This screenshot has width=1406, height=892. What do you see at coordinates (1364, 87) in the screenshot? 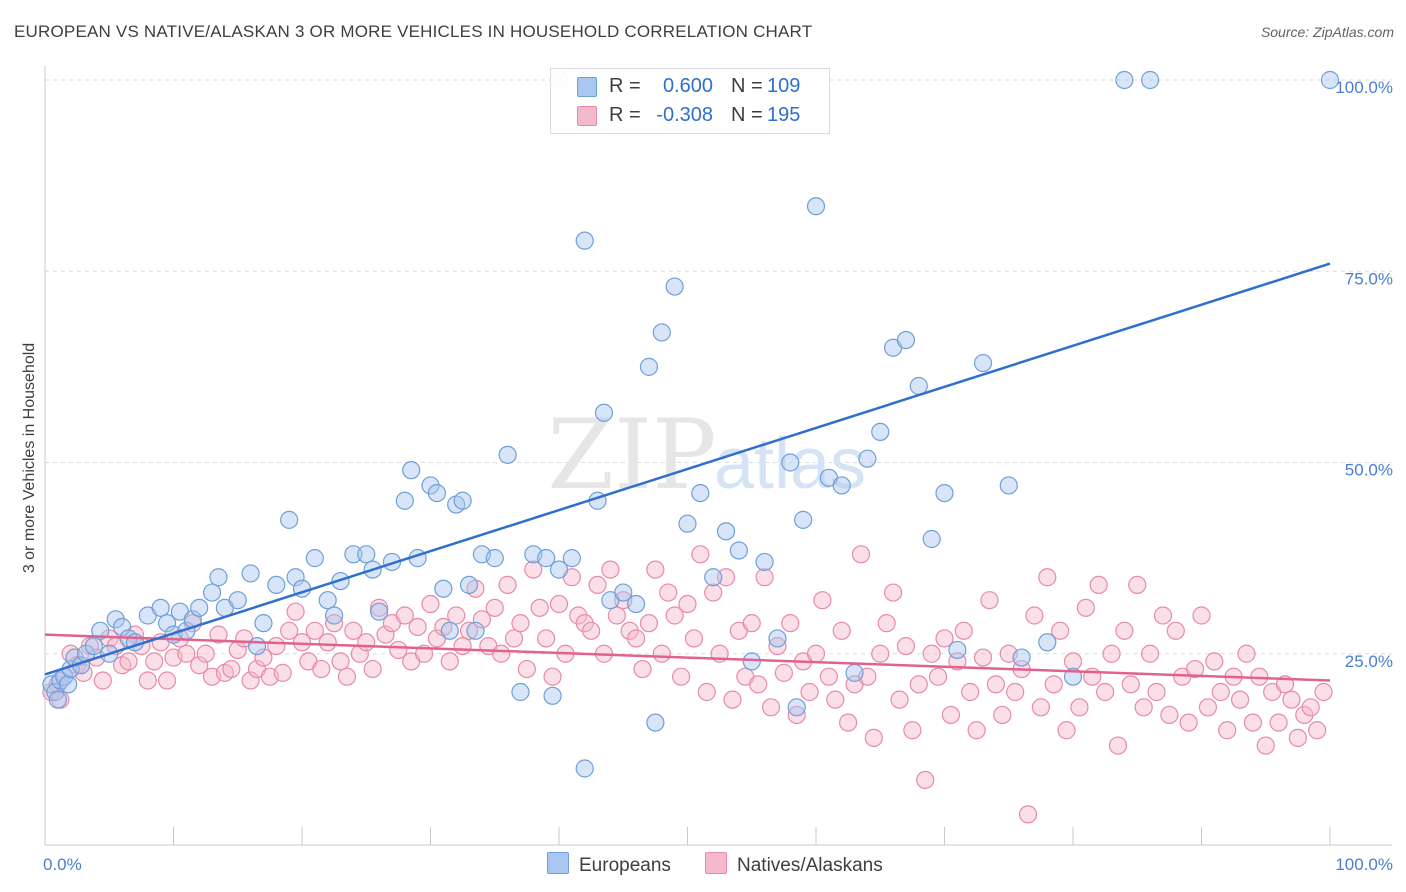
I see `y-tick-label: 100.0%` at bounding box center [1364, 87].